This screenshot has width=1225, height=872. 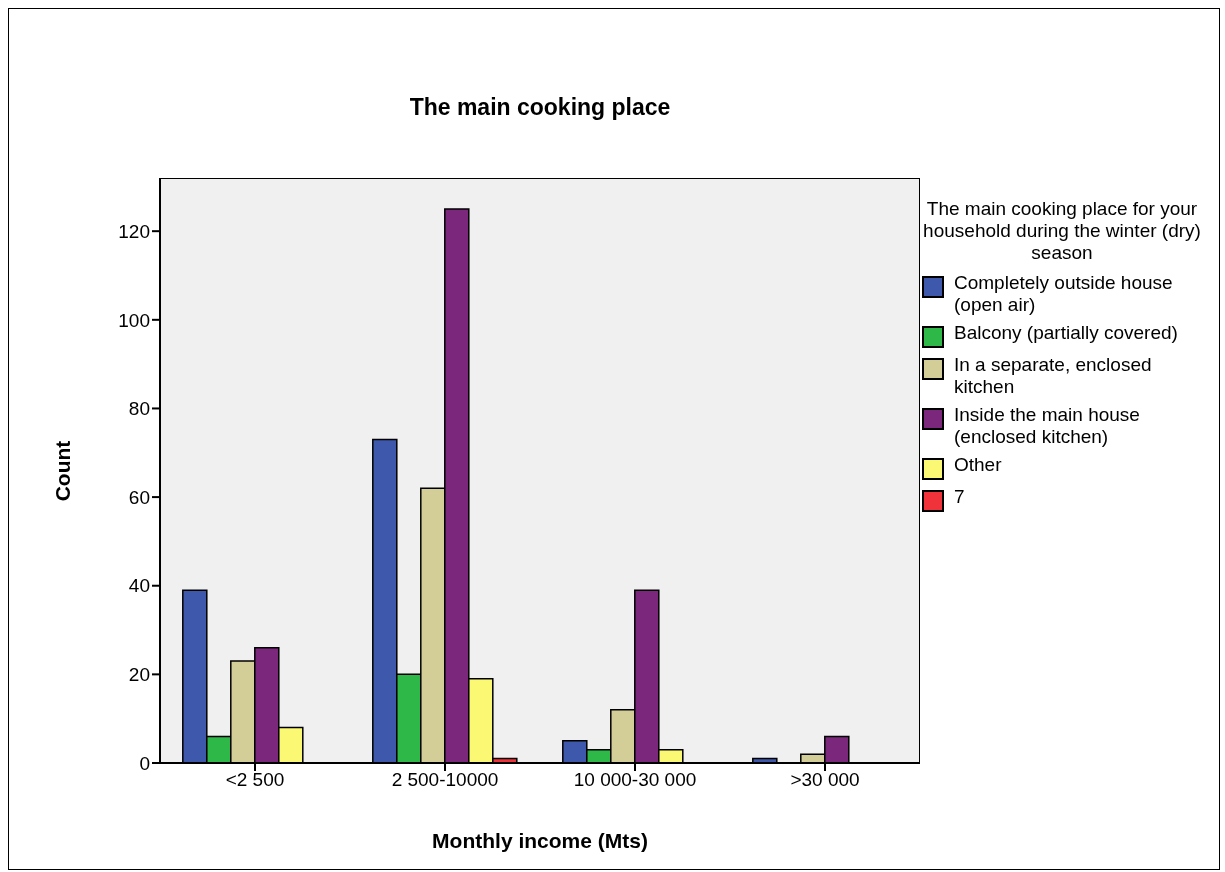 I want to click on x-tick-label: 2 500-10000, so click(x=445, y=780).